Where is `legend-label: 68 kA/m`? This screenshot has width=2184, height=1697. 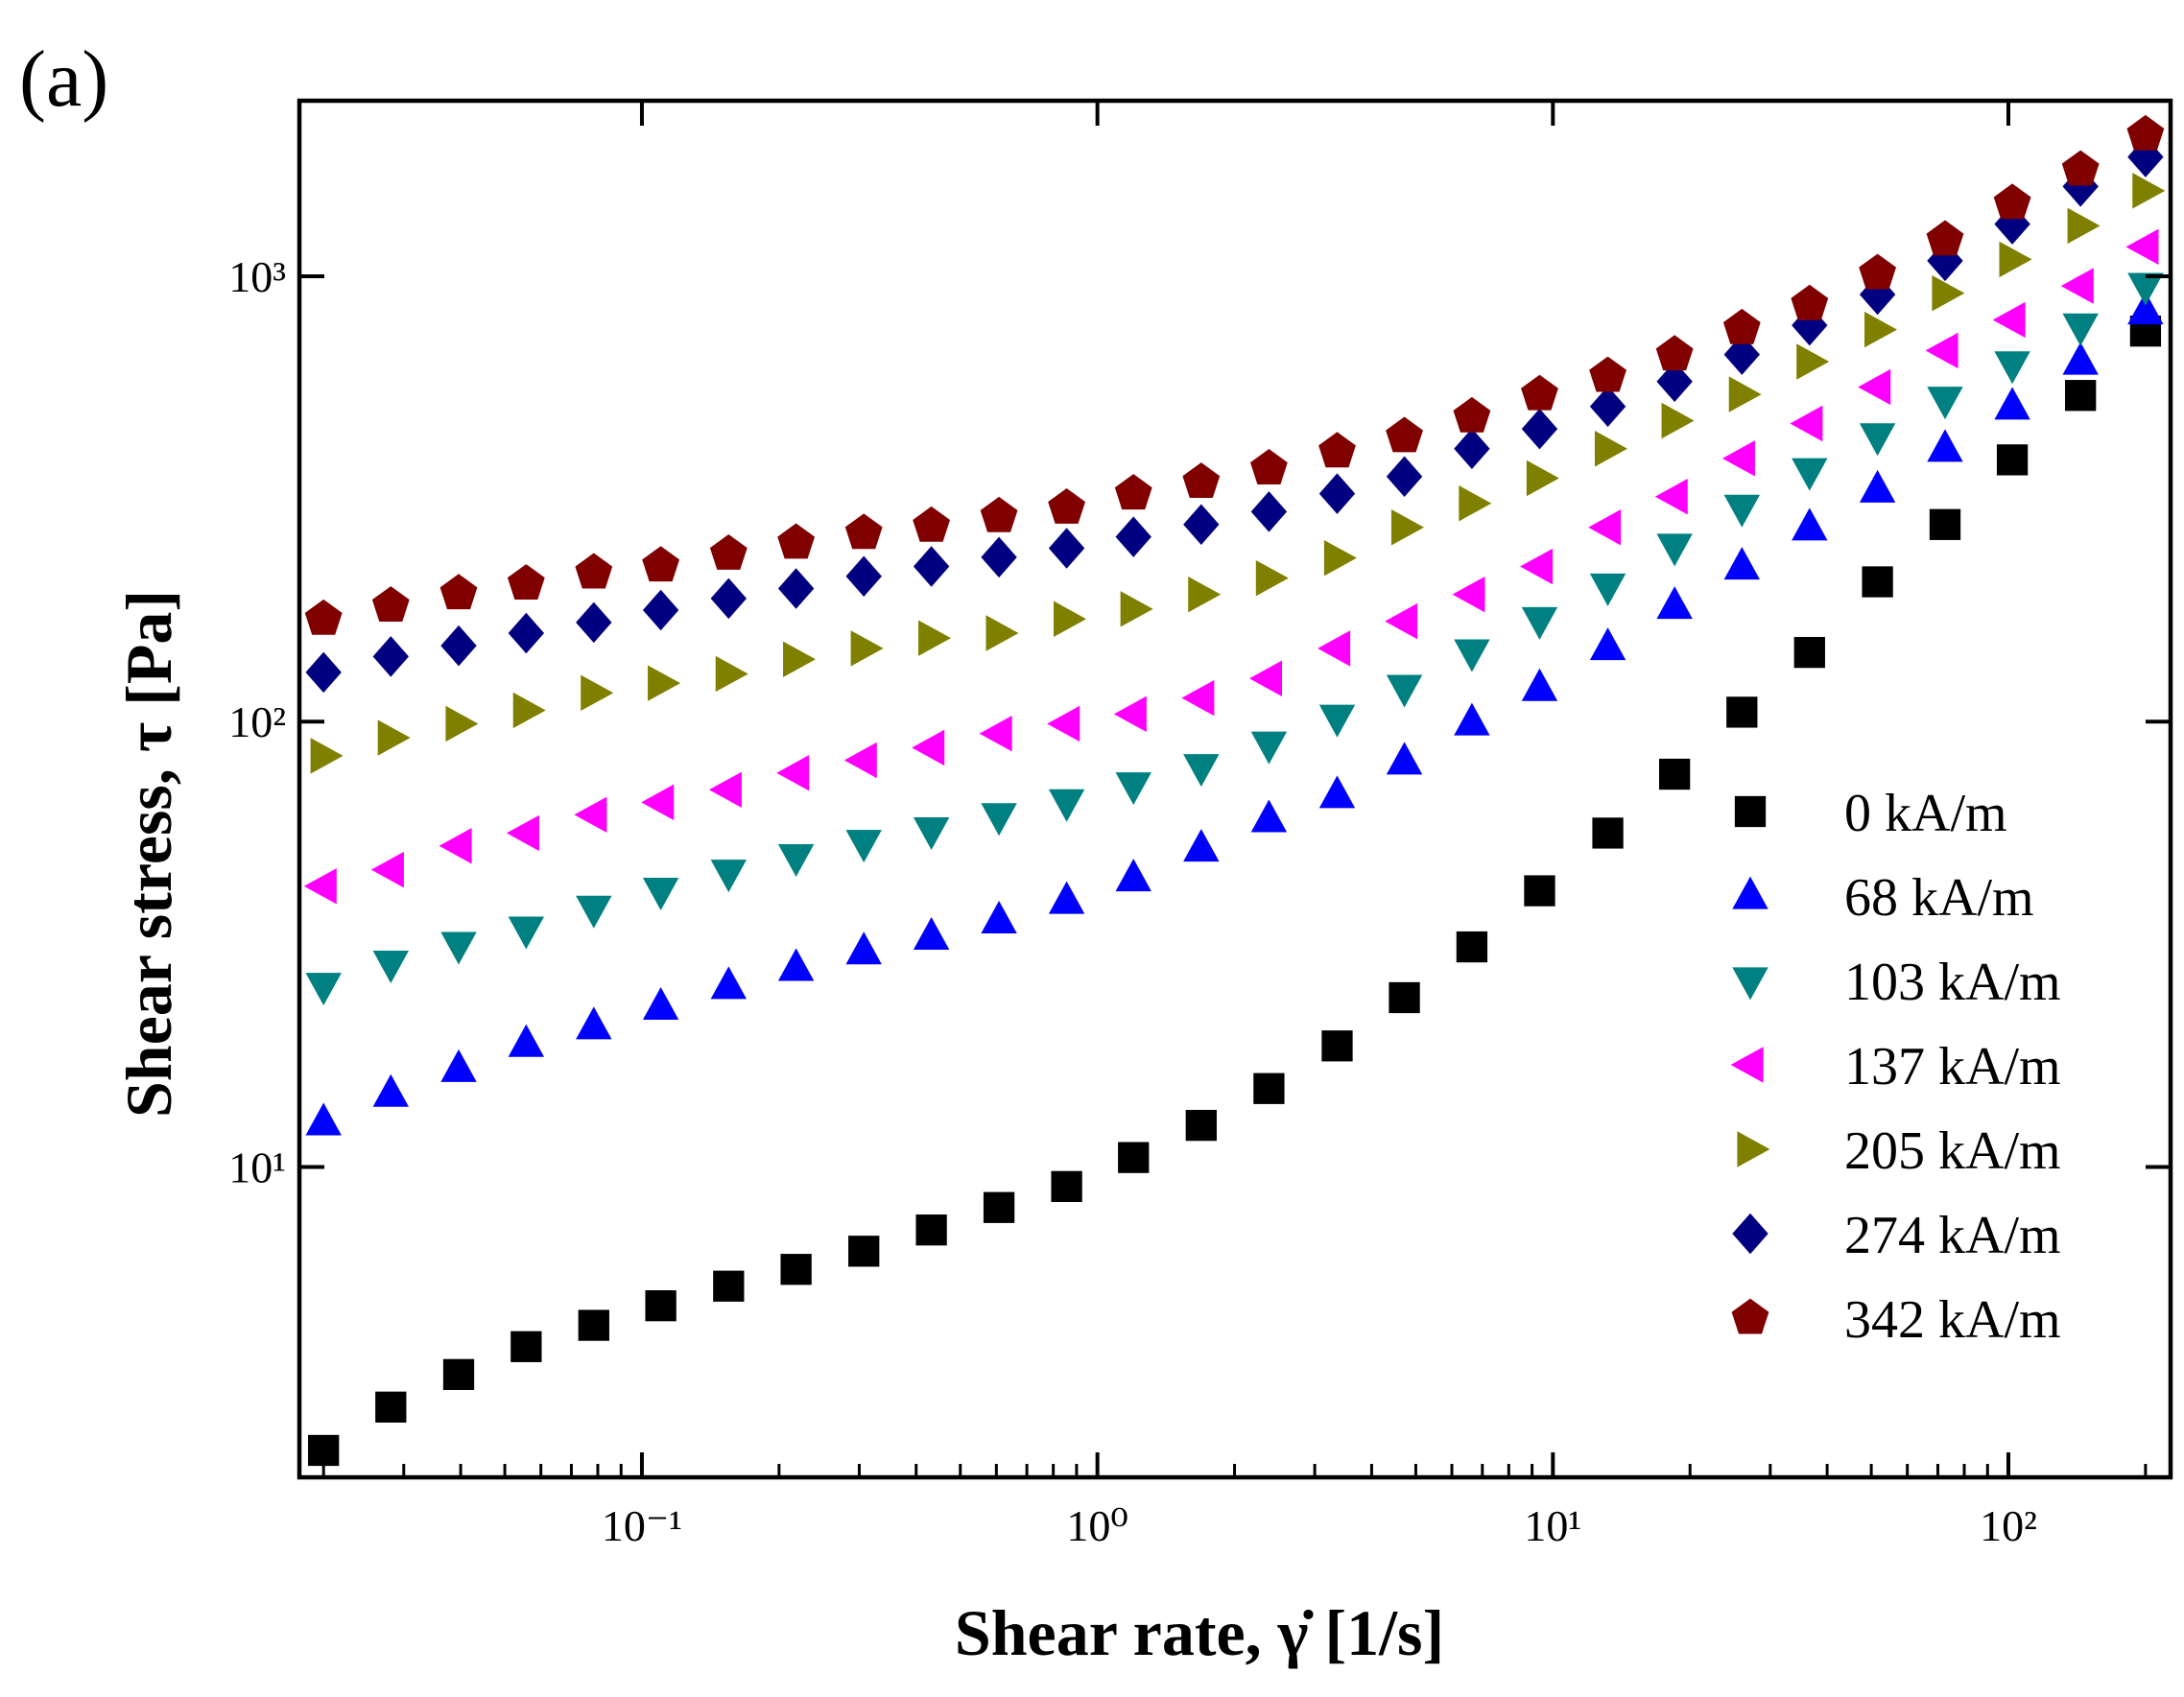 legend-label: 68 kA/m is located at coordinates (1939, 898).